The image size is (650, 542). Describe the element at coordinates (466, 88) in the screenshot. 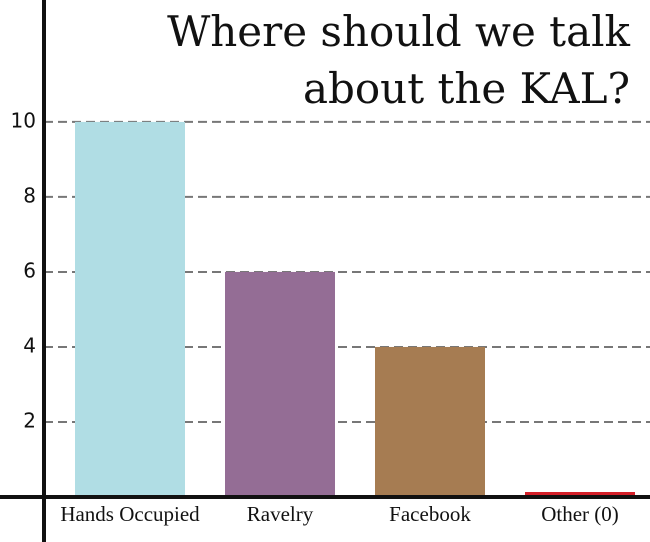

I see `chart-title: about the KAL?` at that location.